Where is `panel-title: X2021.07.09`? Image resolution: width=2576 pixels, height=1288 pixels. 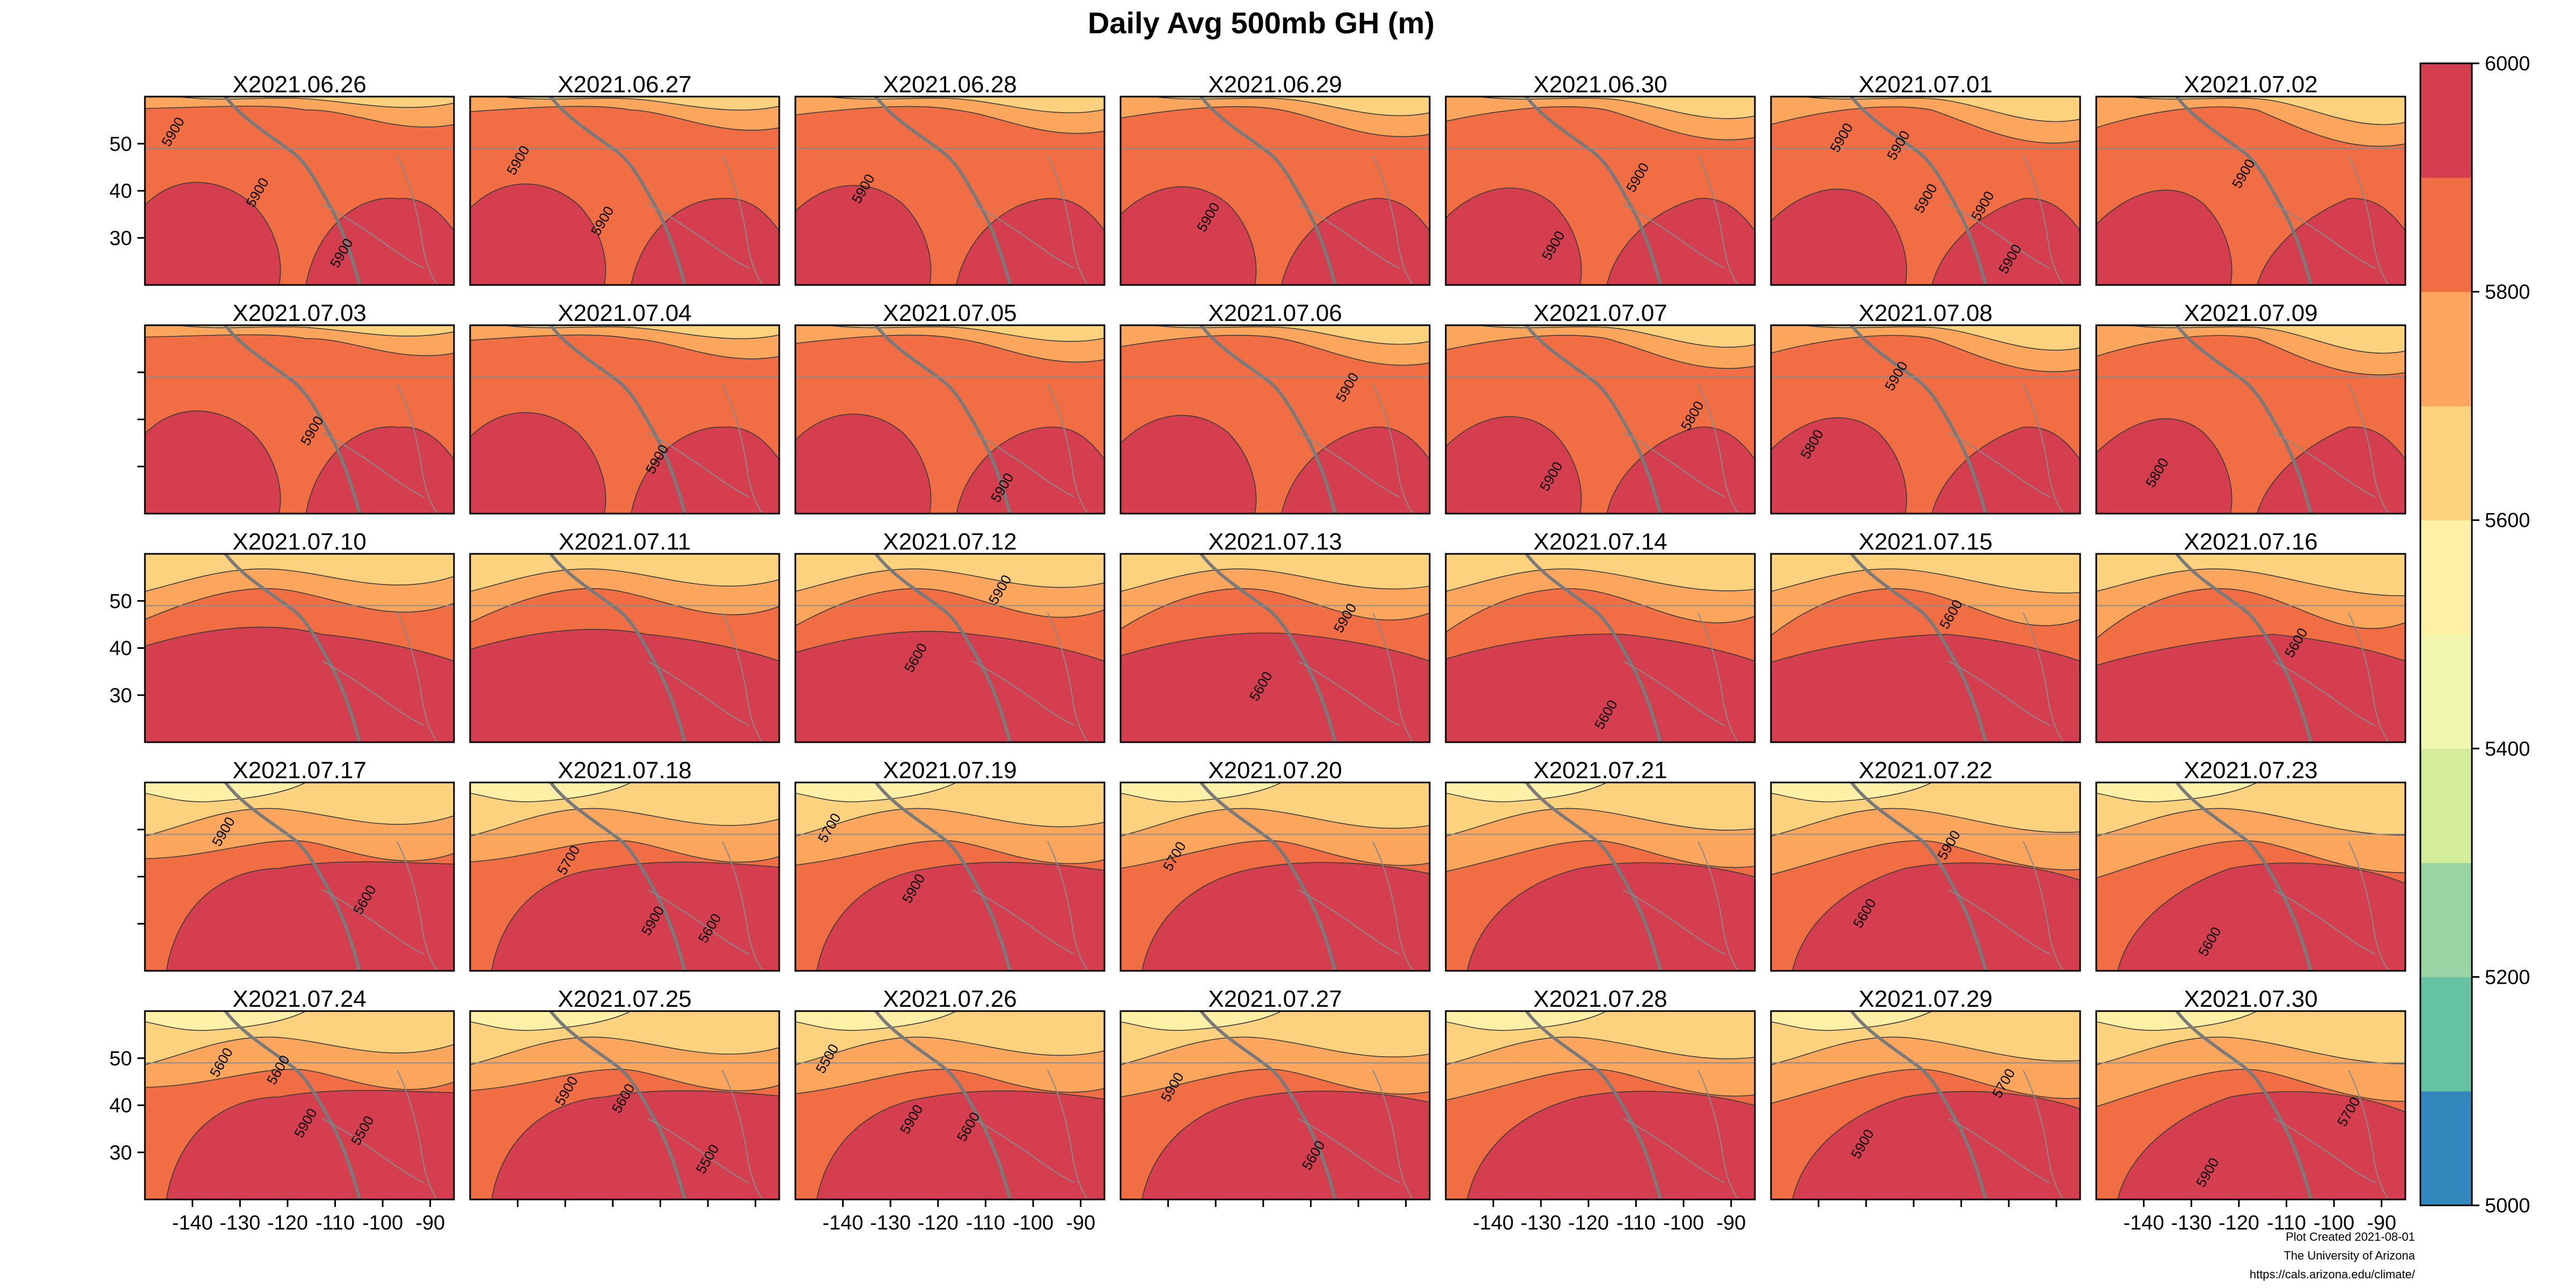
panel-title: X2021.07.09 is located at coordinates (2251, 313).